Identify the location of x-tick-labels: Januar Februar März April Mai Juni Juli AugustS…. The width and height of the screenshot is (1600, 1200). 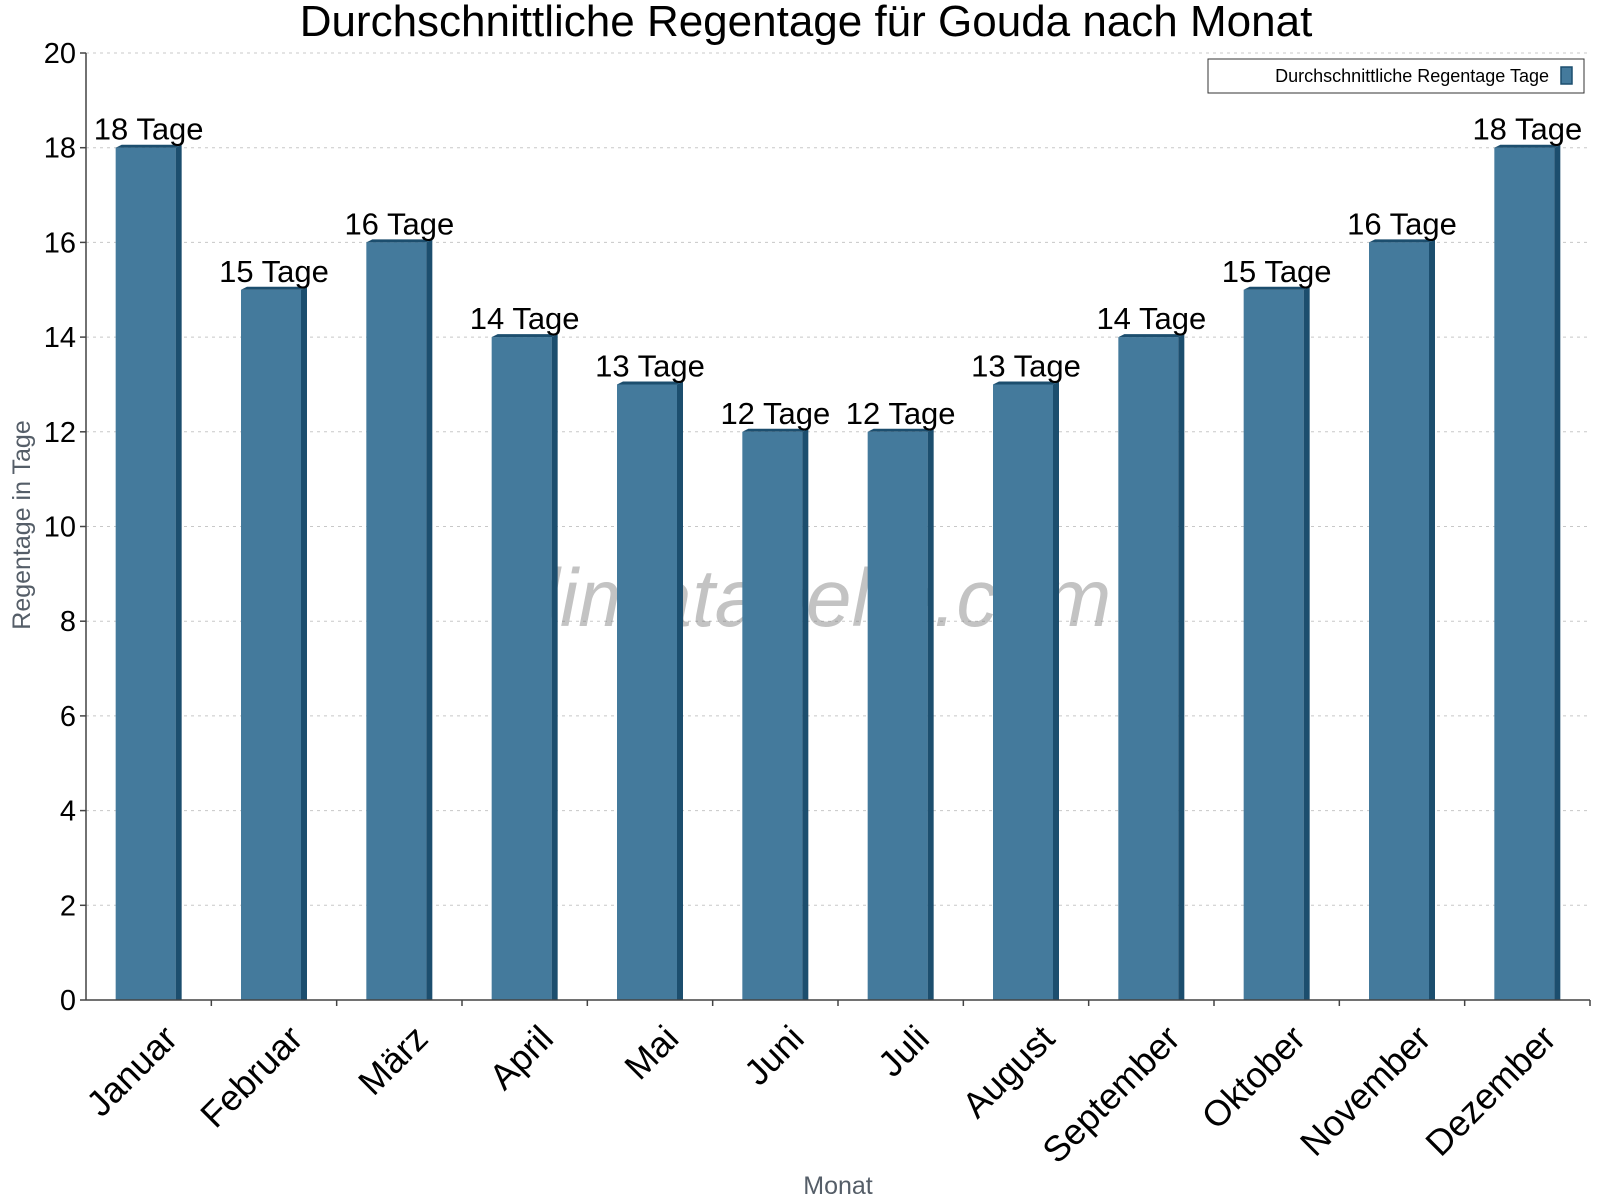
(821, 1094).